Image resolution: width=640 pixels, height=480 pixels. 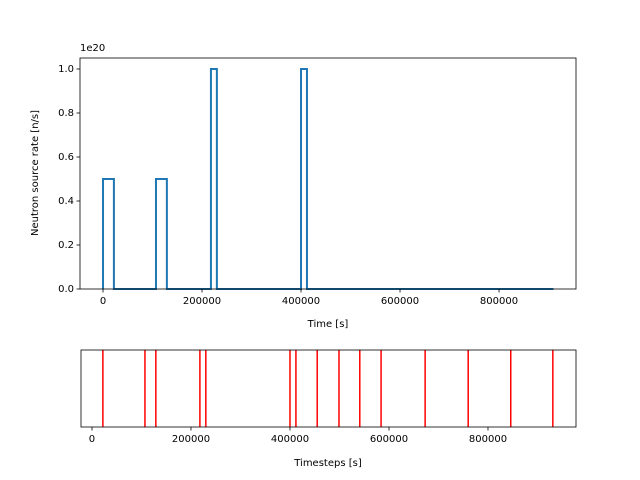 What do you see at coordinates (66, 113) in the screenshot?
I see `y-tick-label: 0.8` at bounding box center [66, 113].